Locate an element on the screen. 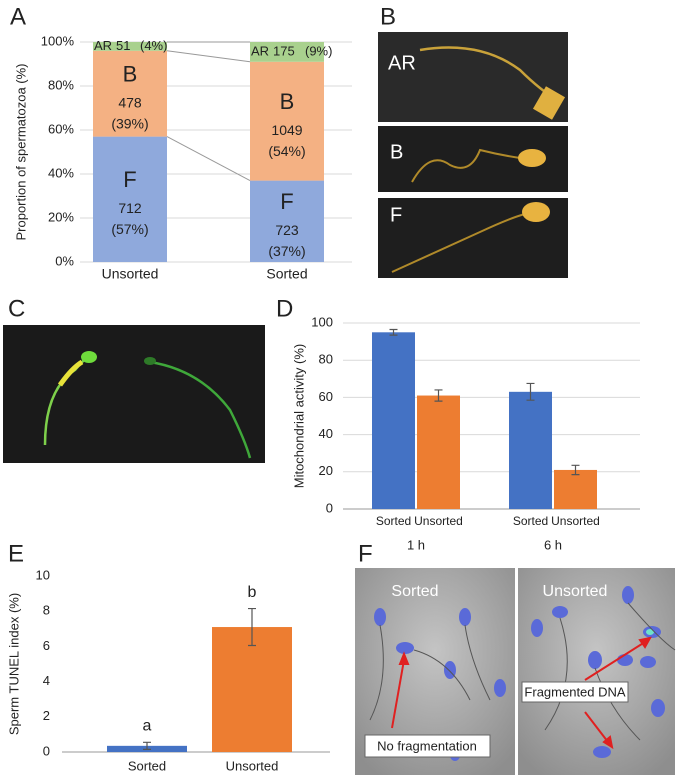 Image resolution: width=677 pixels, height=777 pixels. sperm-midpiece is located at coordinates (70, 373).